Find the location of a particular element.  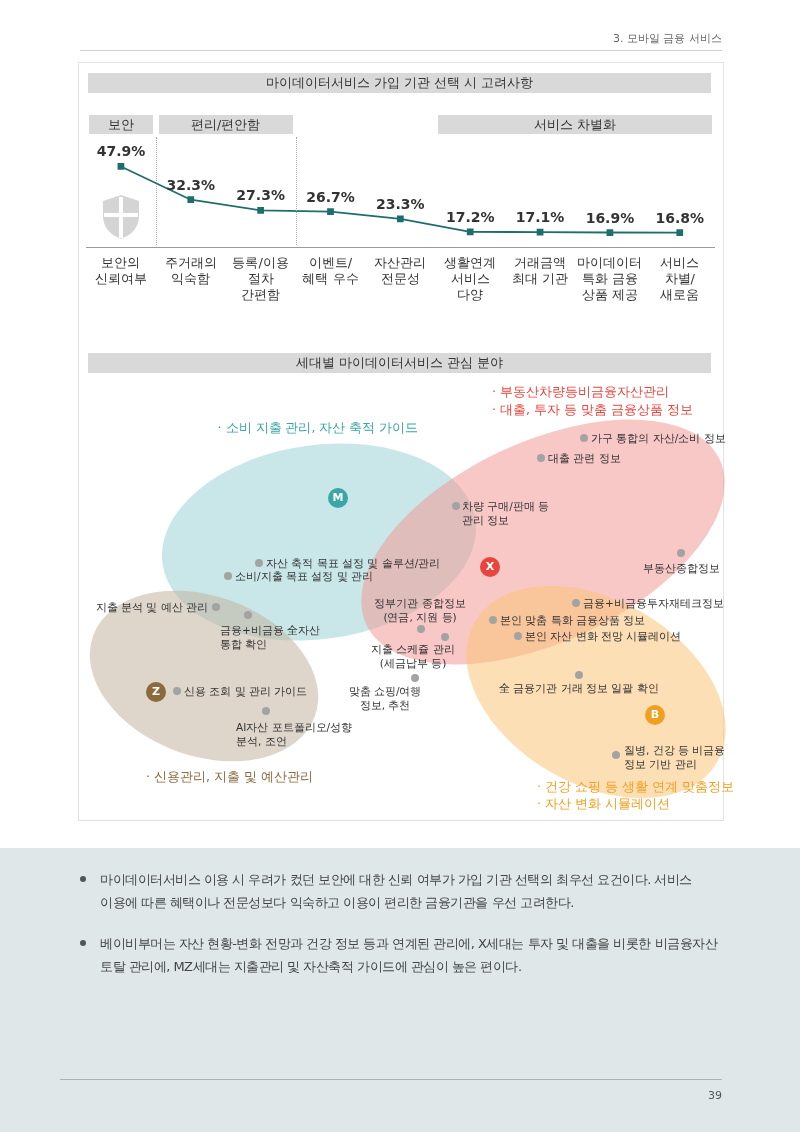

text: X is located at coordinates (490, 566).